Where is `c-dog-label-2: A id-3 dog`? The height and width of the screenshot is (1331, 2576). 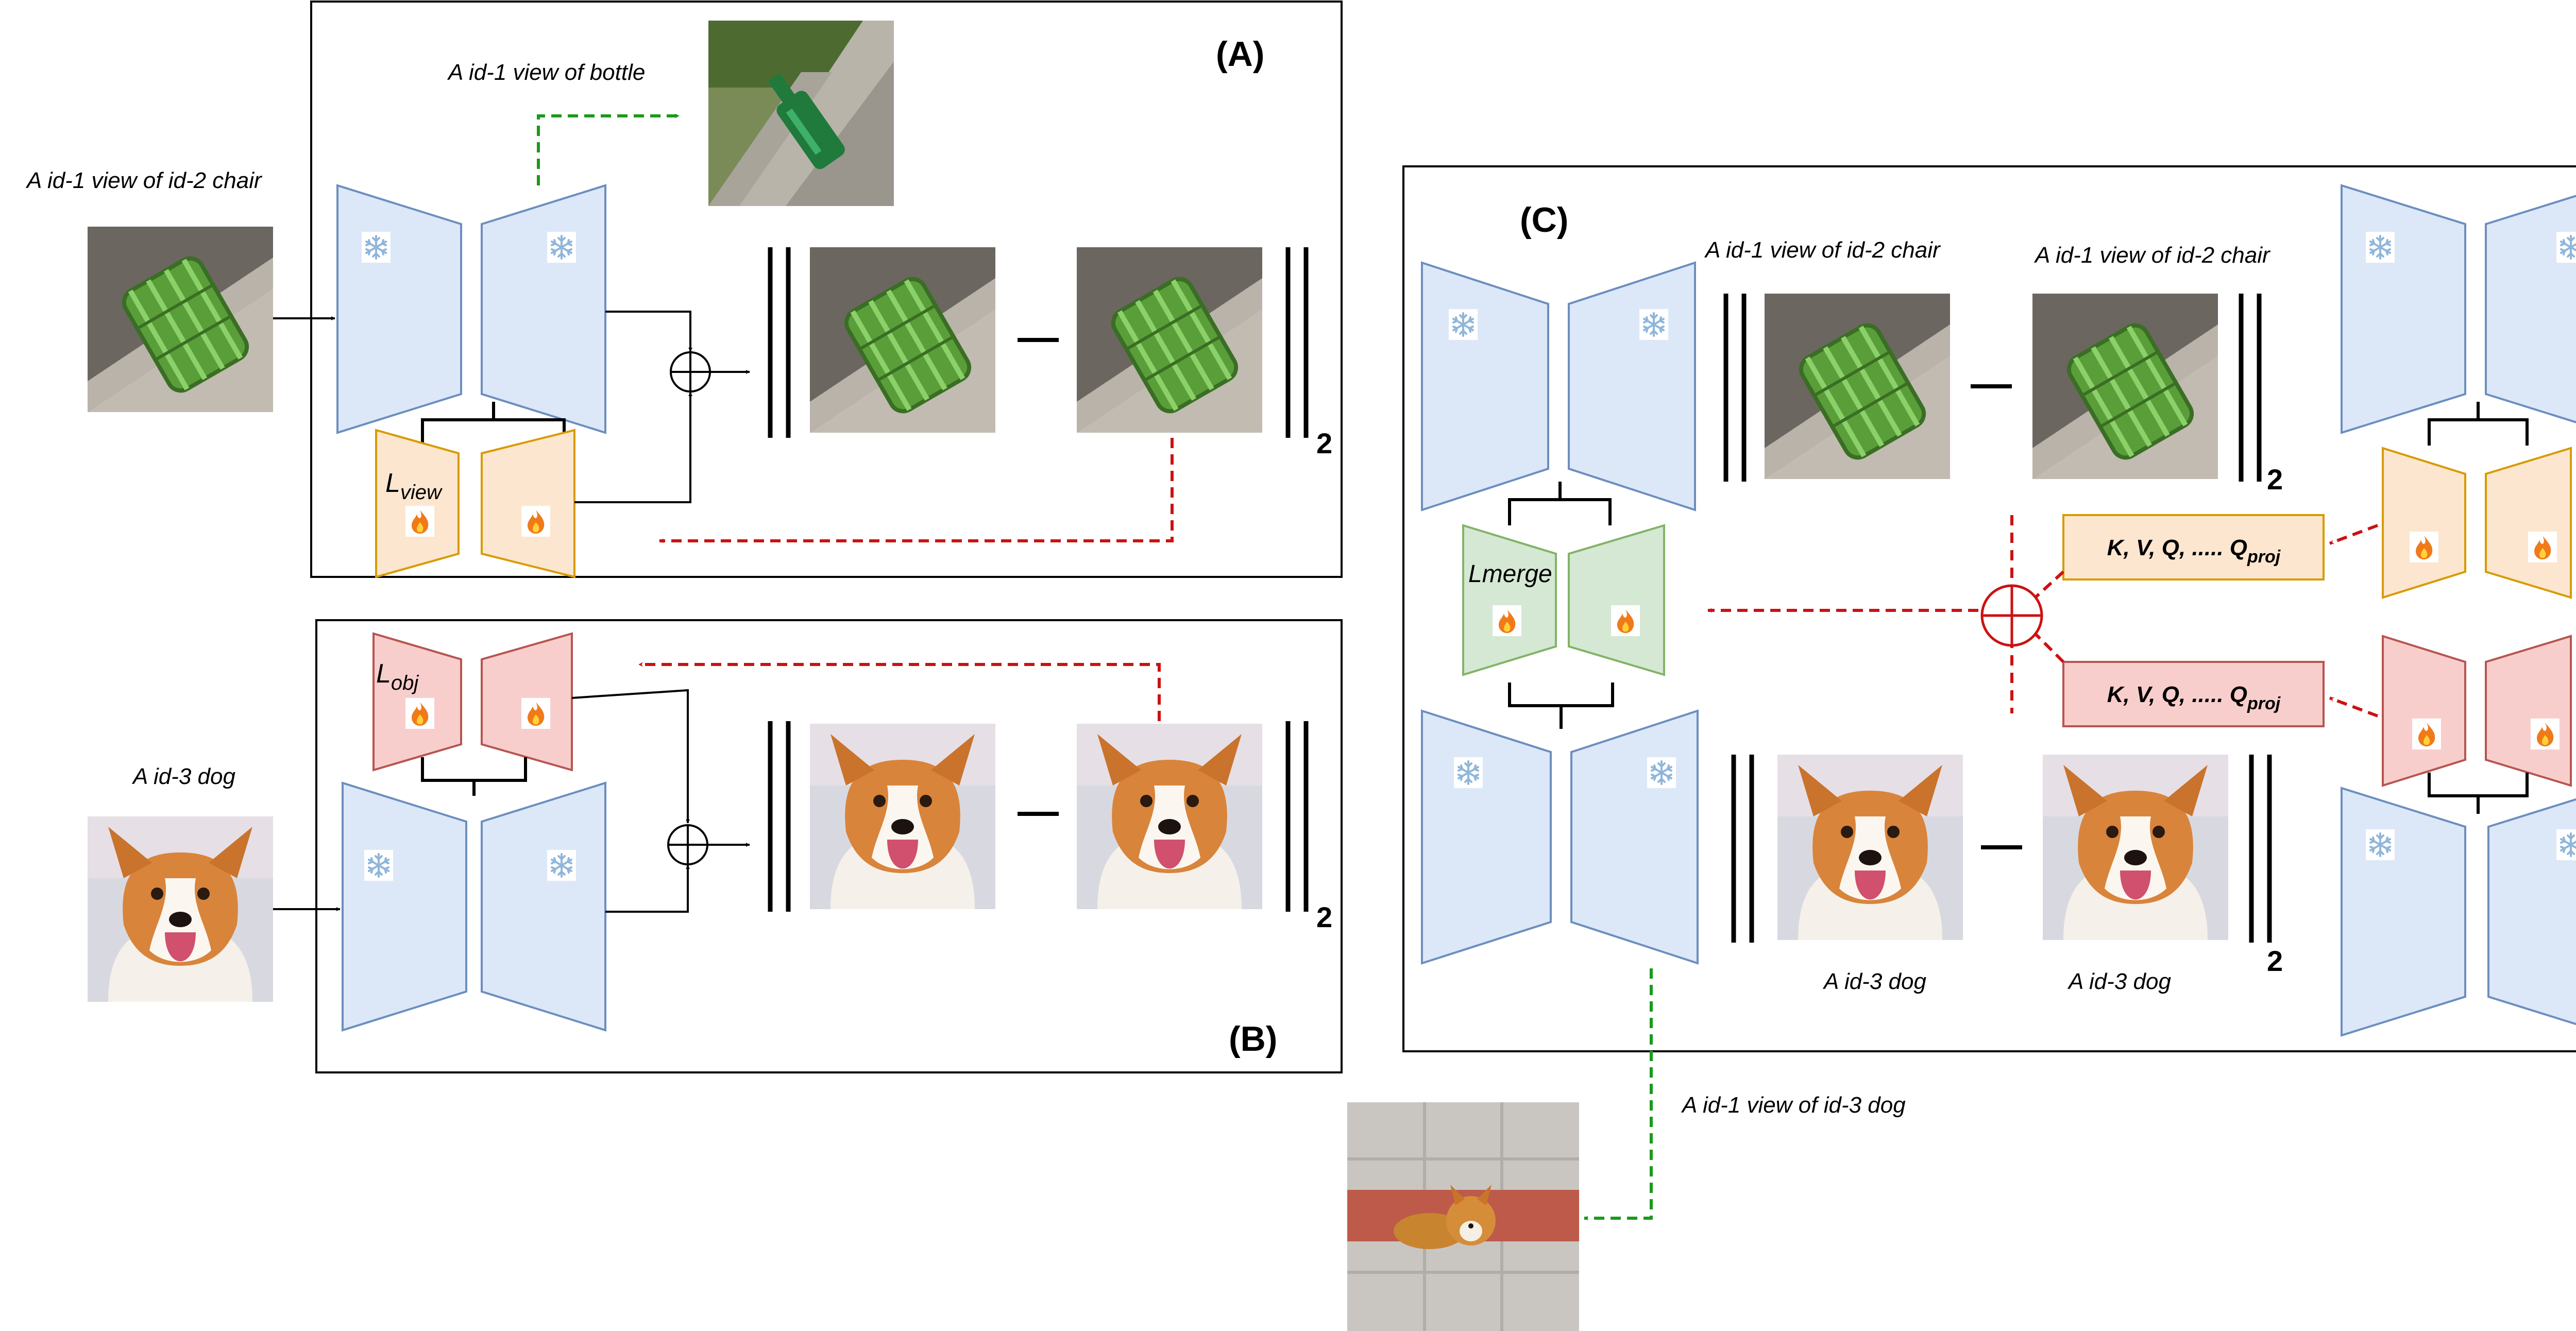 c-dog-label-2: A id-3 dog is located at coordinates (2119, 981).